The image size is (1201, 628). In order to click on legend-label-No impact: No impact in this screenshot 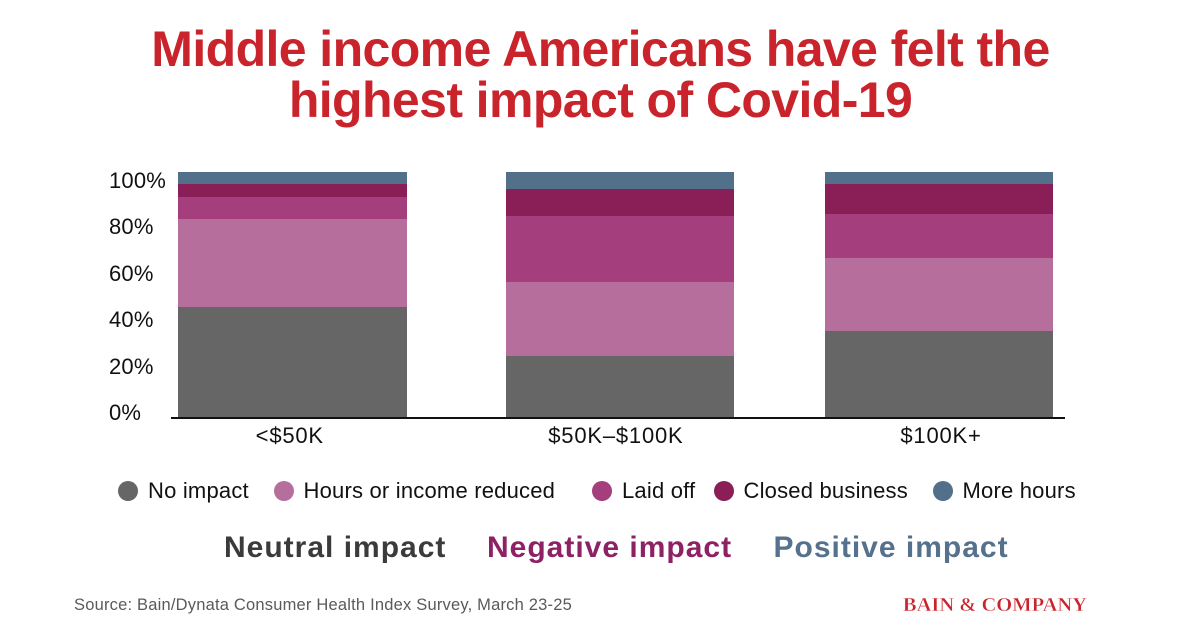, I will do `click(198, 490)`.